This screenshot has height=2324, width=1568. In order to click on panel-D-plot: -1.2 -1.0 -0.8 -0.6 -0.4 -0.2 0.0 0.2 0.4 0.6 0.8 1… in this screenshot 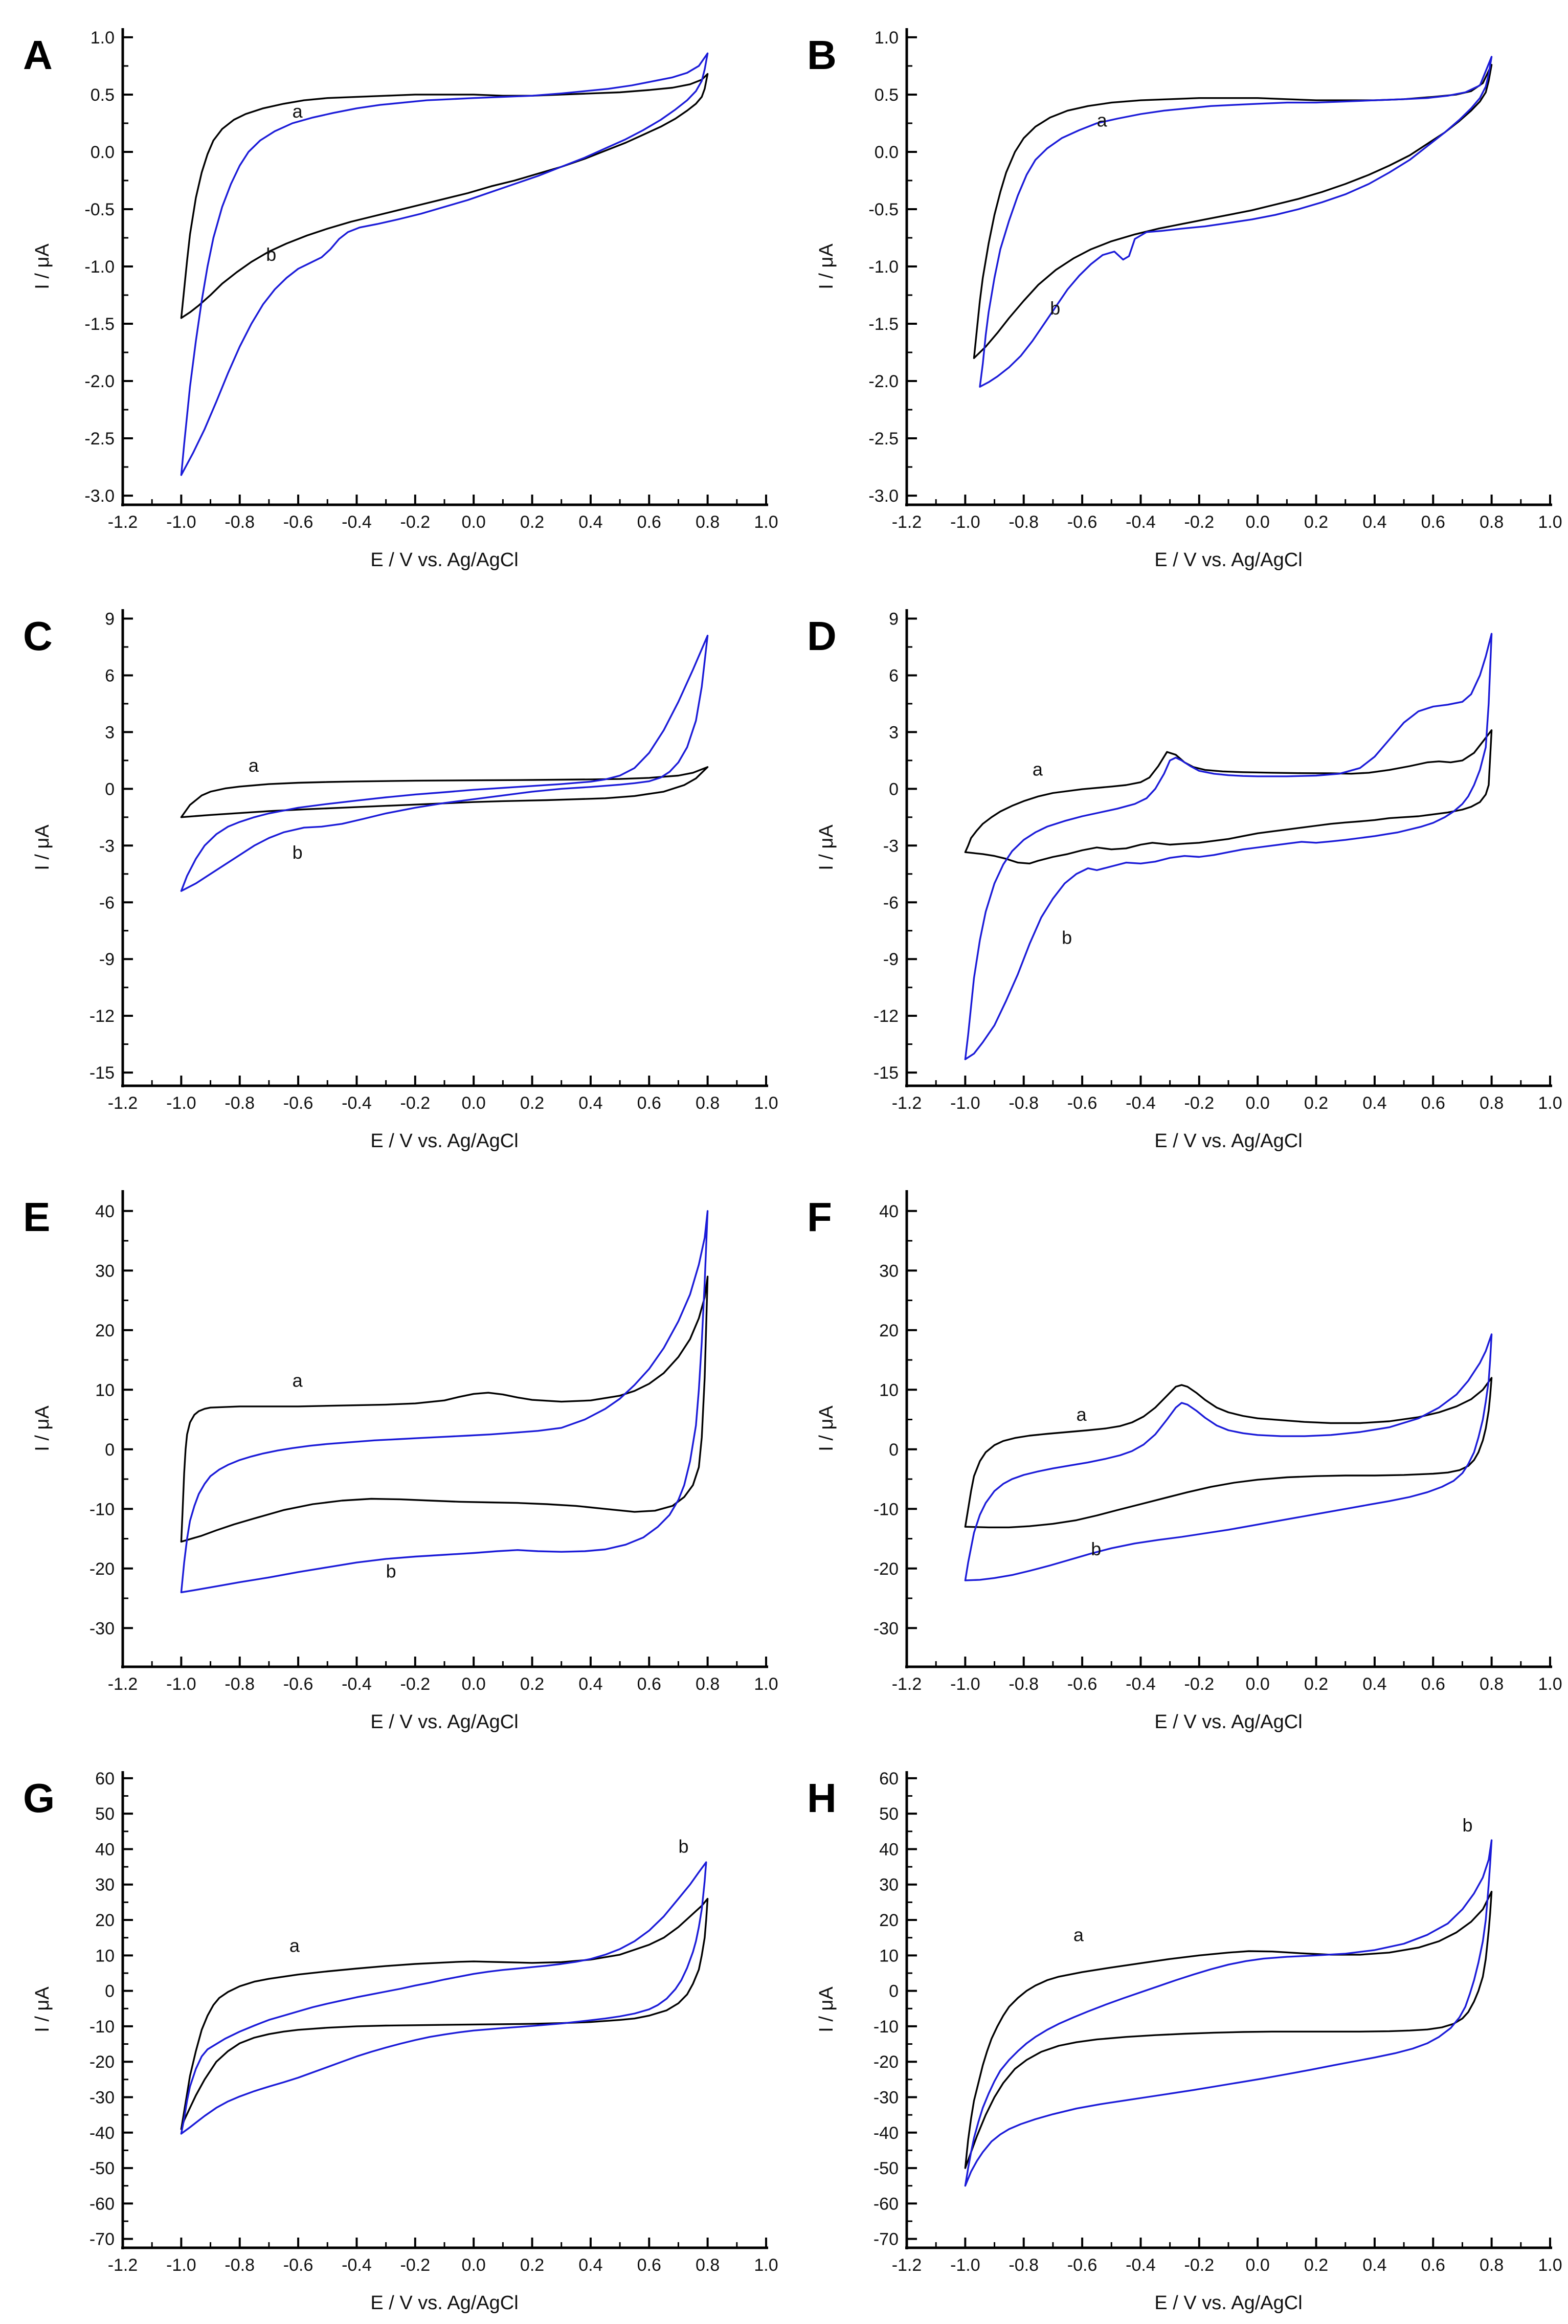, I will do `click(1184, 880)`.